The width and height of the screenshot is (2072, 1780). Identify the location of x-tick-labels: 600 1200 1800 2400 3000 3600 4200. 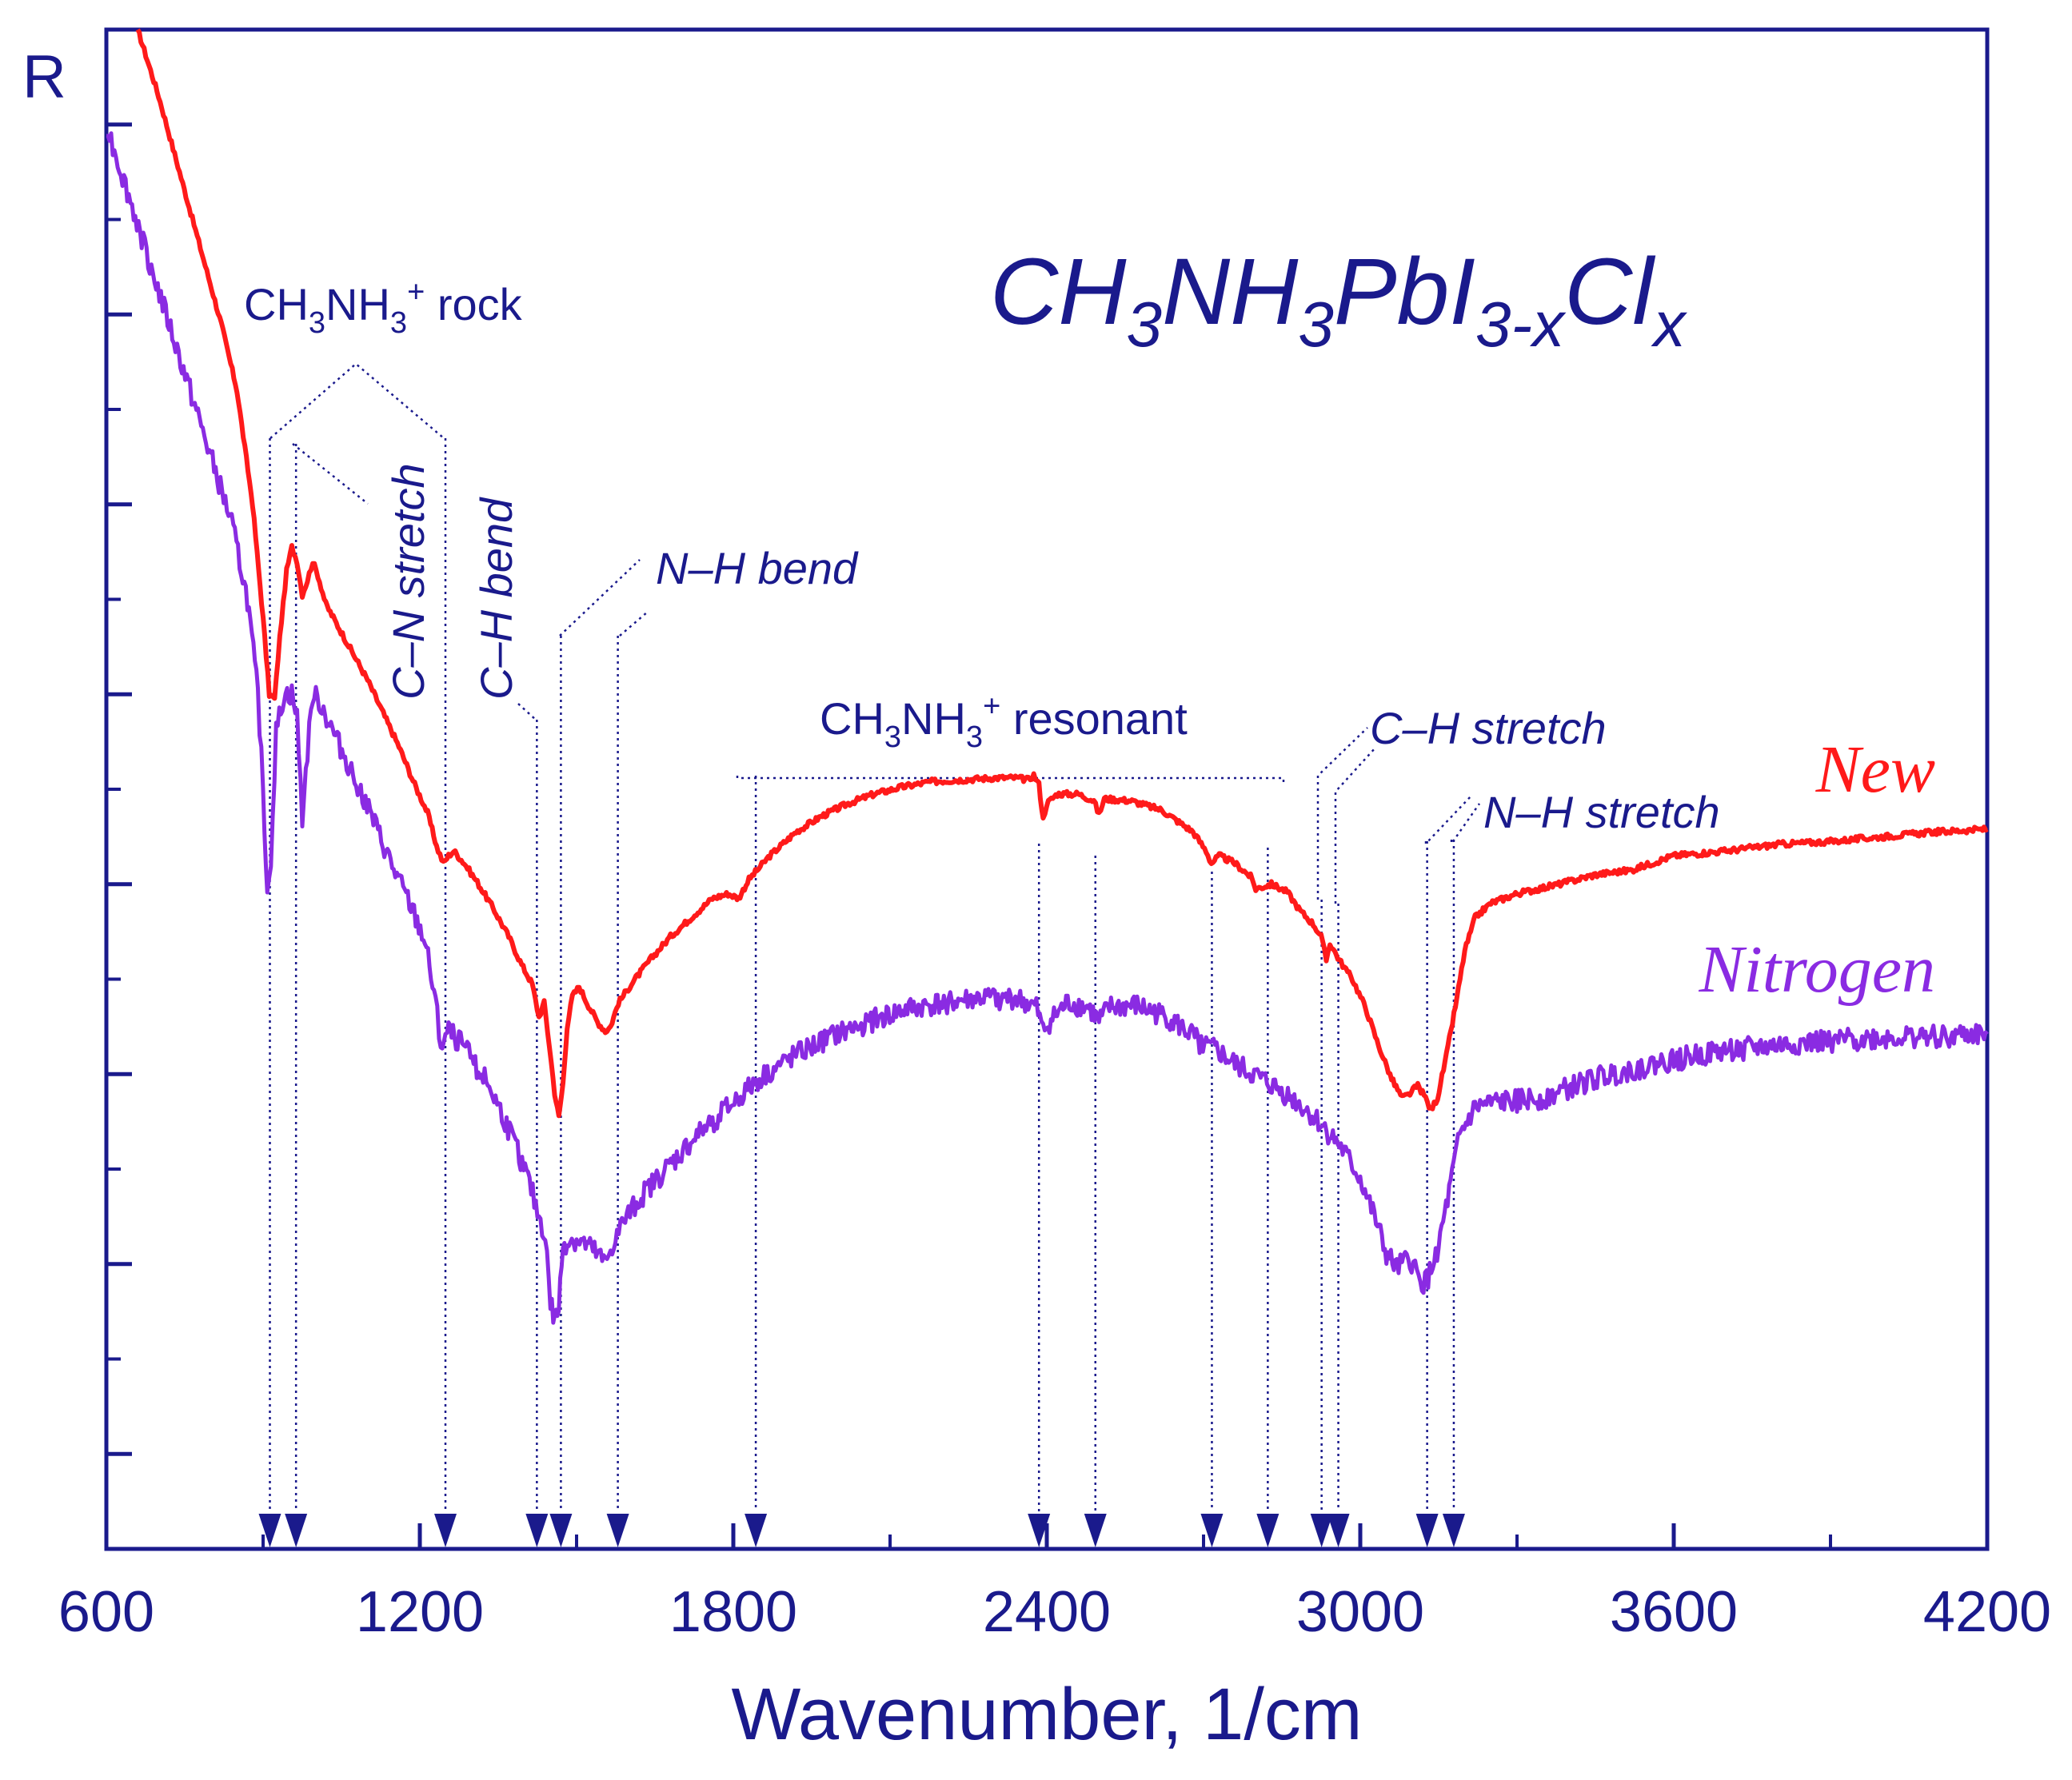
(1055, 1612).